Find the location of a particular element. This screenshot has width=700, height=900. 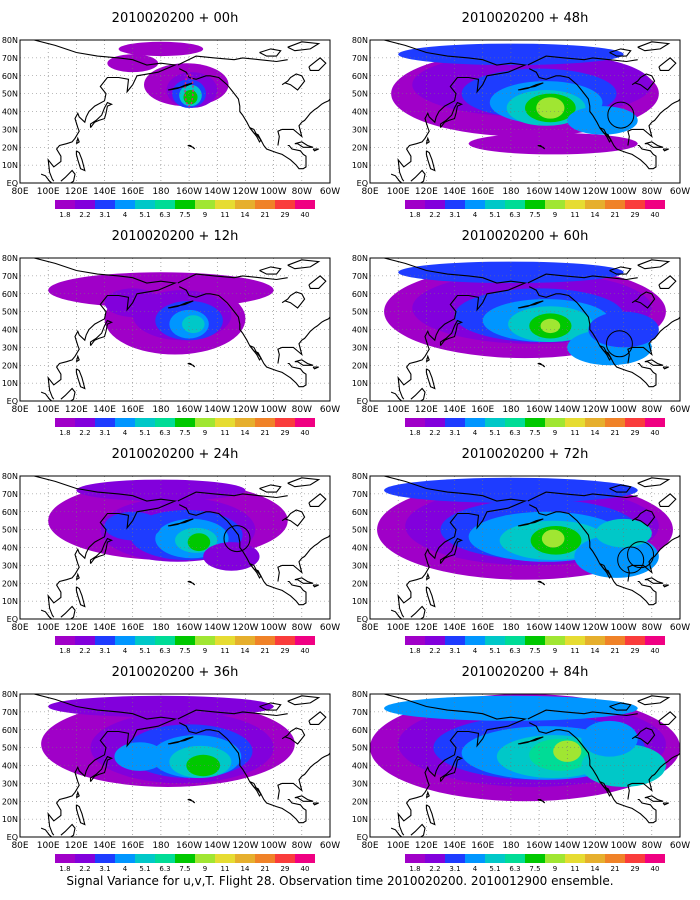

colorbar-label: 9 is located at coordinates (205, 433).